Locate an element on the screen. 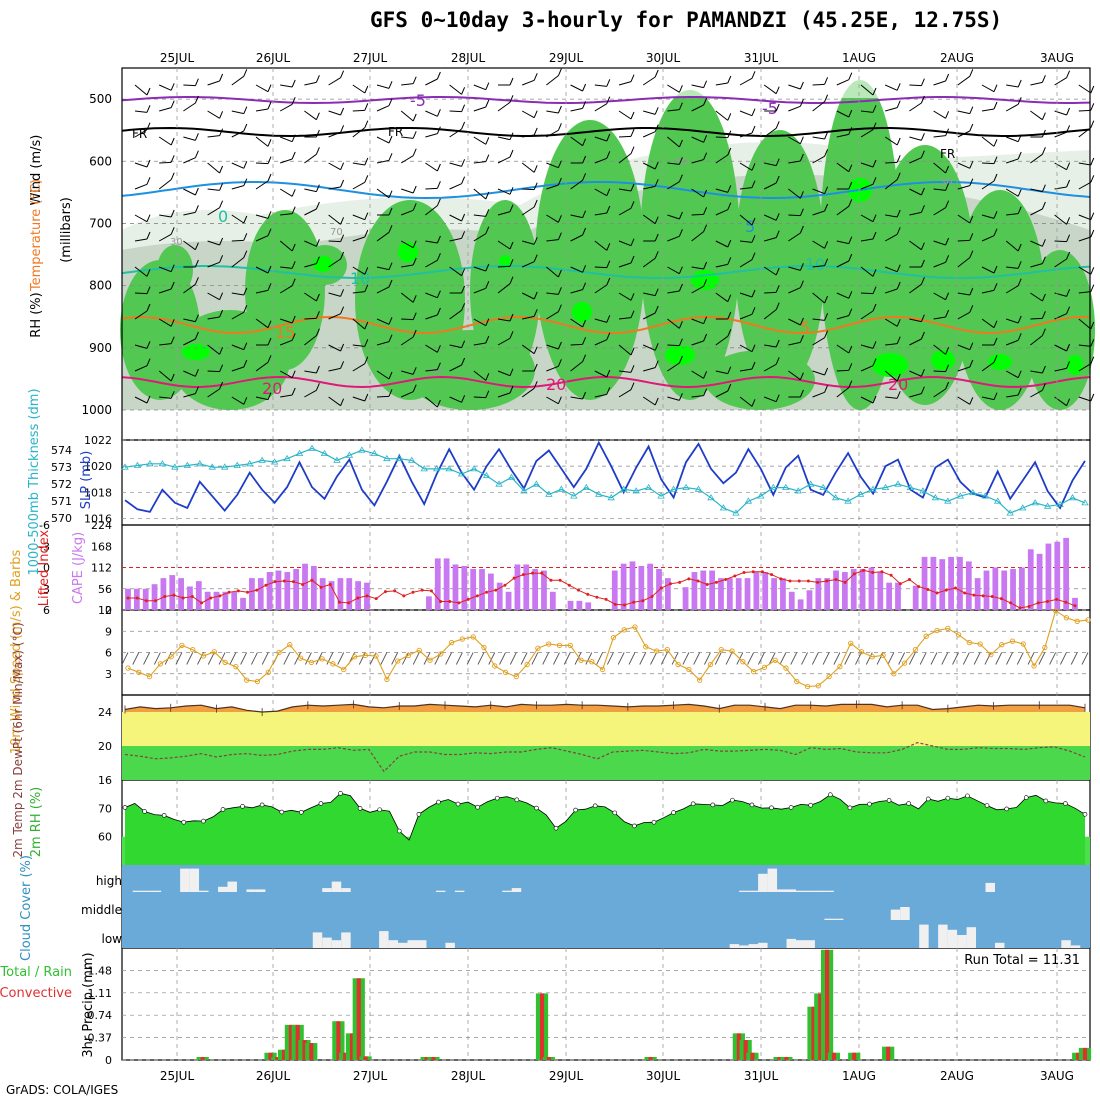 The width and height of the screenshot is (1100, 1104). thickness-ytick-label: 570 is located at coordinates (61, 518).